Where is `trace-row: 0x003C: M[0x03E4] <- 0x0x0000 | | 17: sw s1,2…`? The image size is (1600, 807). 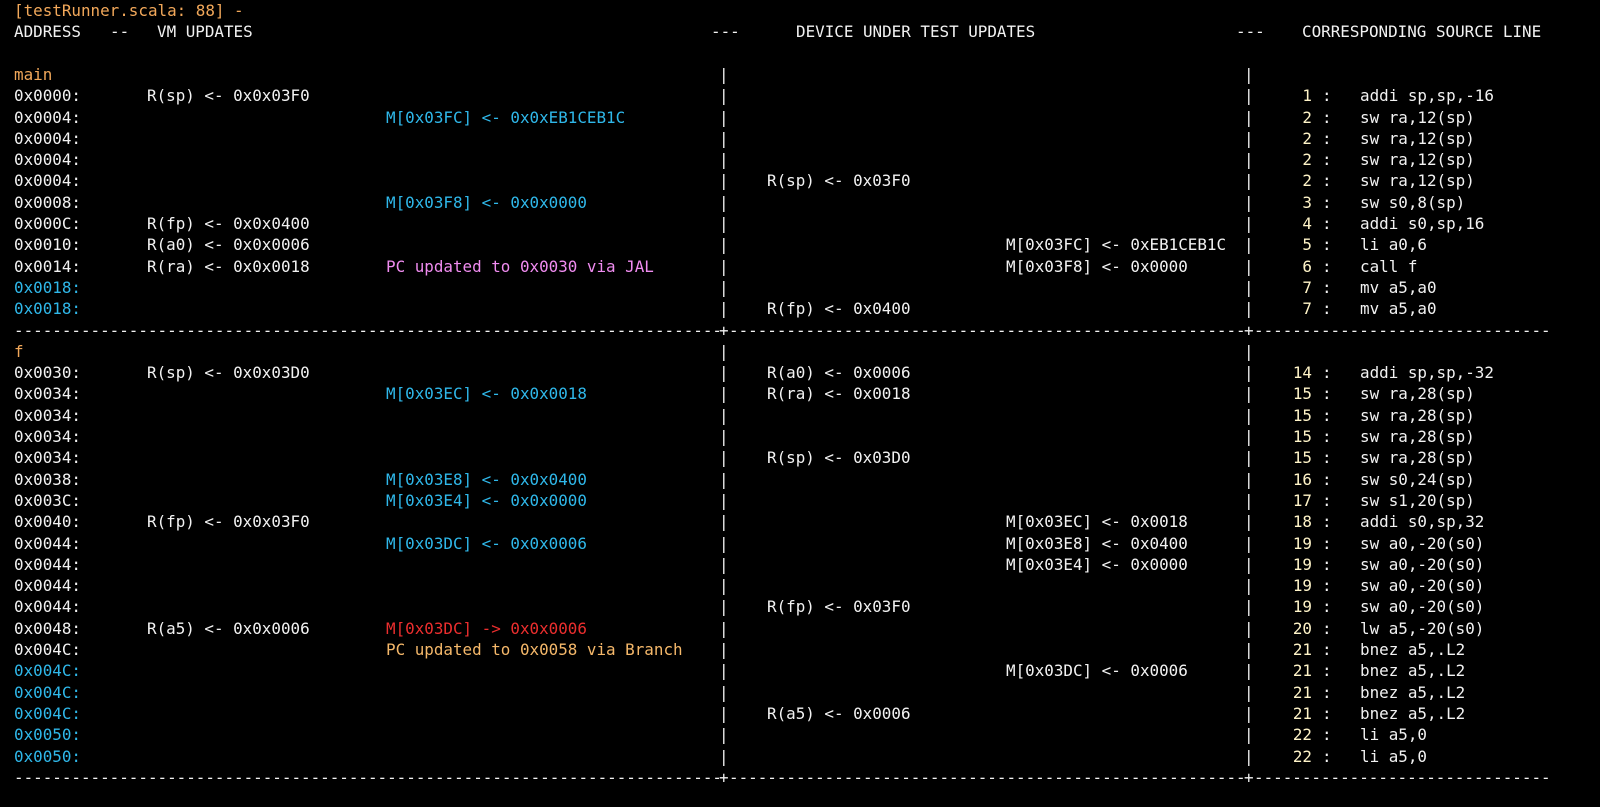
trace-row: 0x003C: M[0x03E4] <- 0x0x0000 | | 17: sw s1,2… is located at coordinates (800, 500).